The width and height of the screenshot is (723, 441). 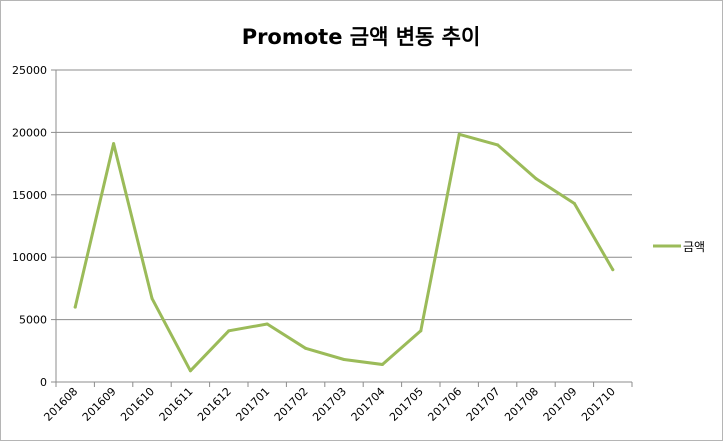 What do you see at coordinates (291, 404) in the screenshot?
I see `x-tick-label: 201702` at bounding box center [291, 404].